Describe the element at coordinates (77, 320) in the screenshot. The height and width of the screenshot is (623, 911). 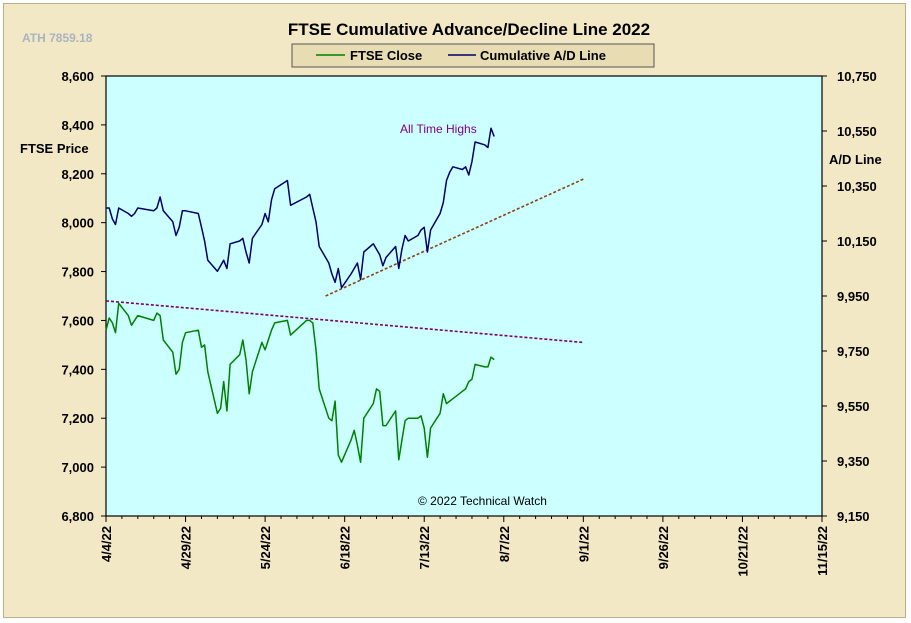
I see `left-tick-label: 7,600` at that location.